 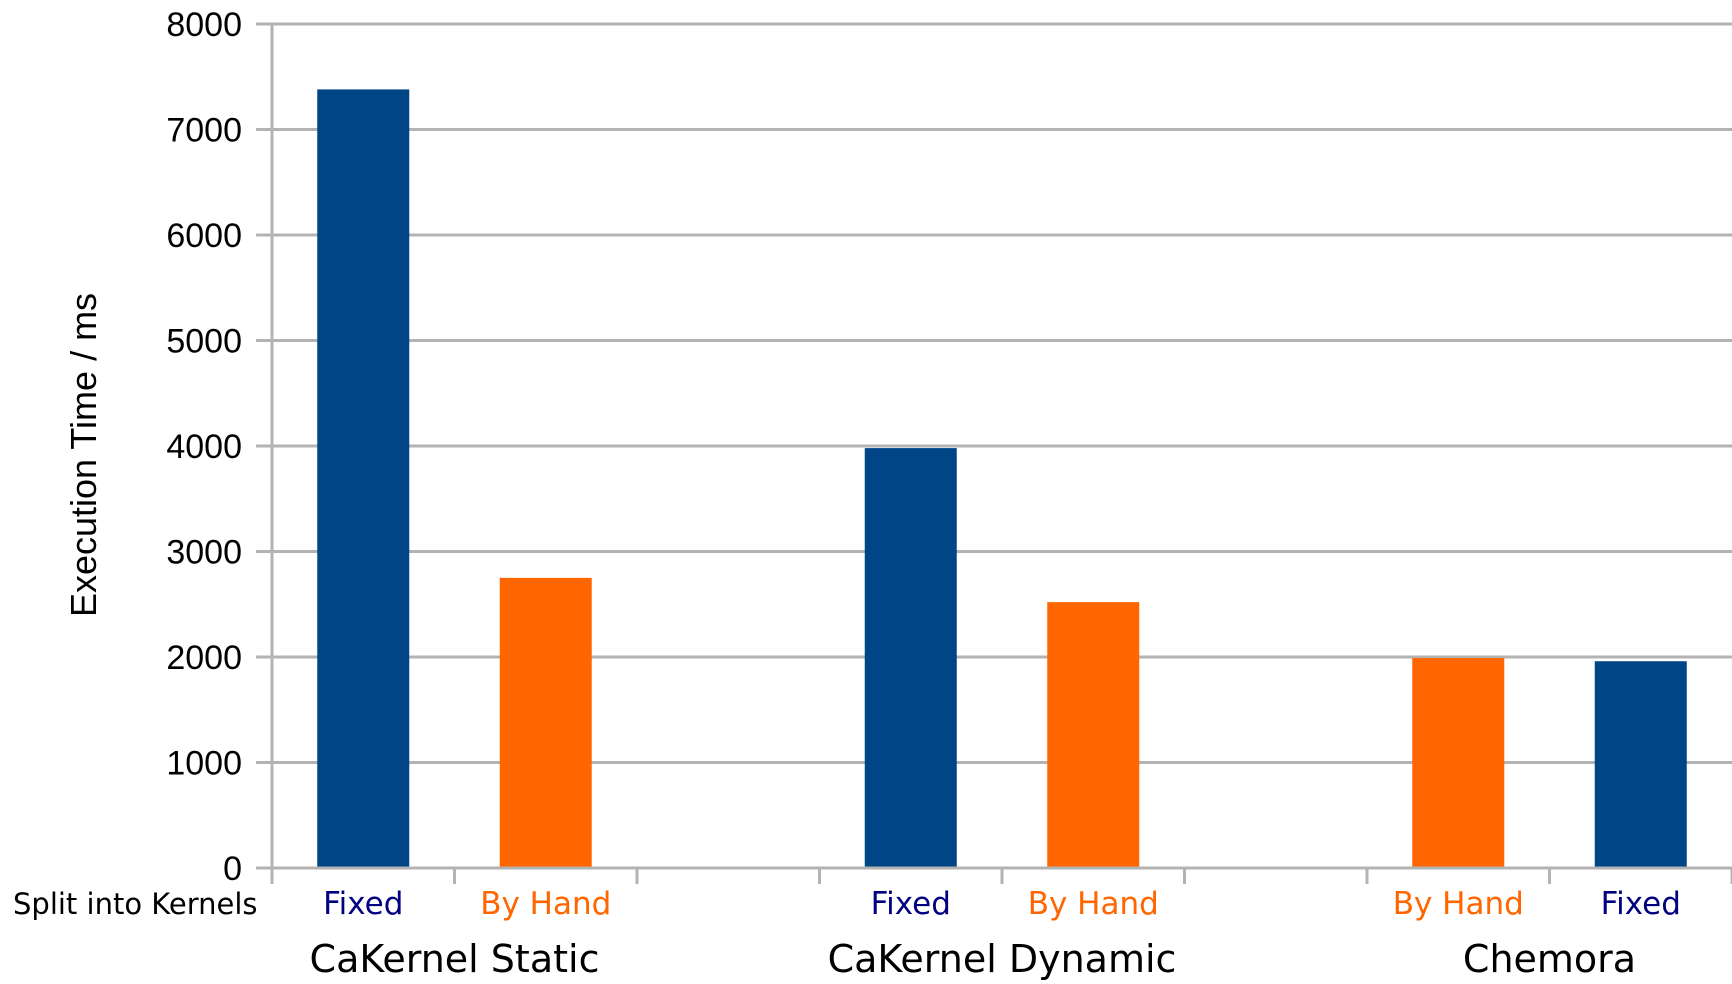 I want to click on y-tick-labels: 0 1000 2000 3000 4000 5000 6000 7000 8000, so click(x=204, y=447).